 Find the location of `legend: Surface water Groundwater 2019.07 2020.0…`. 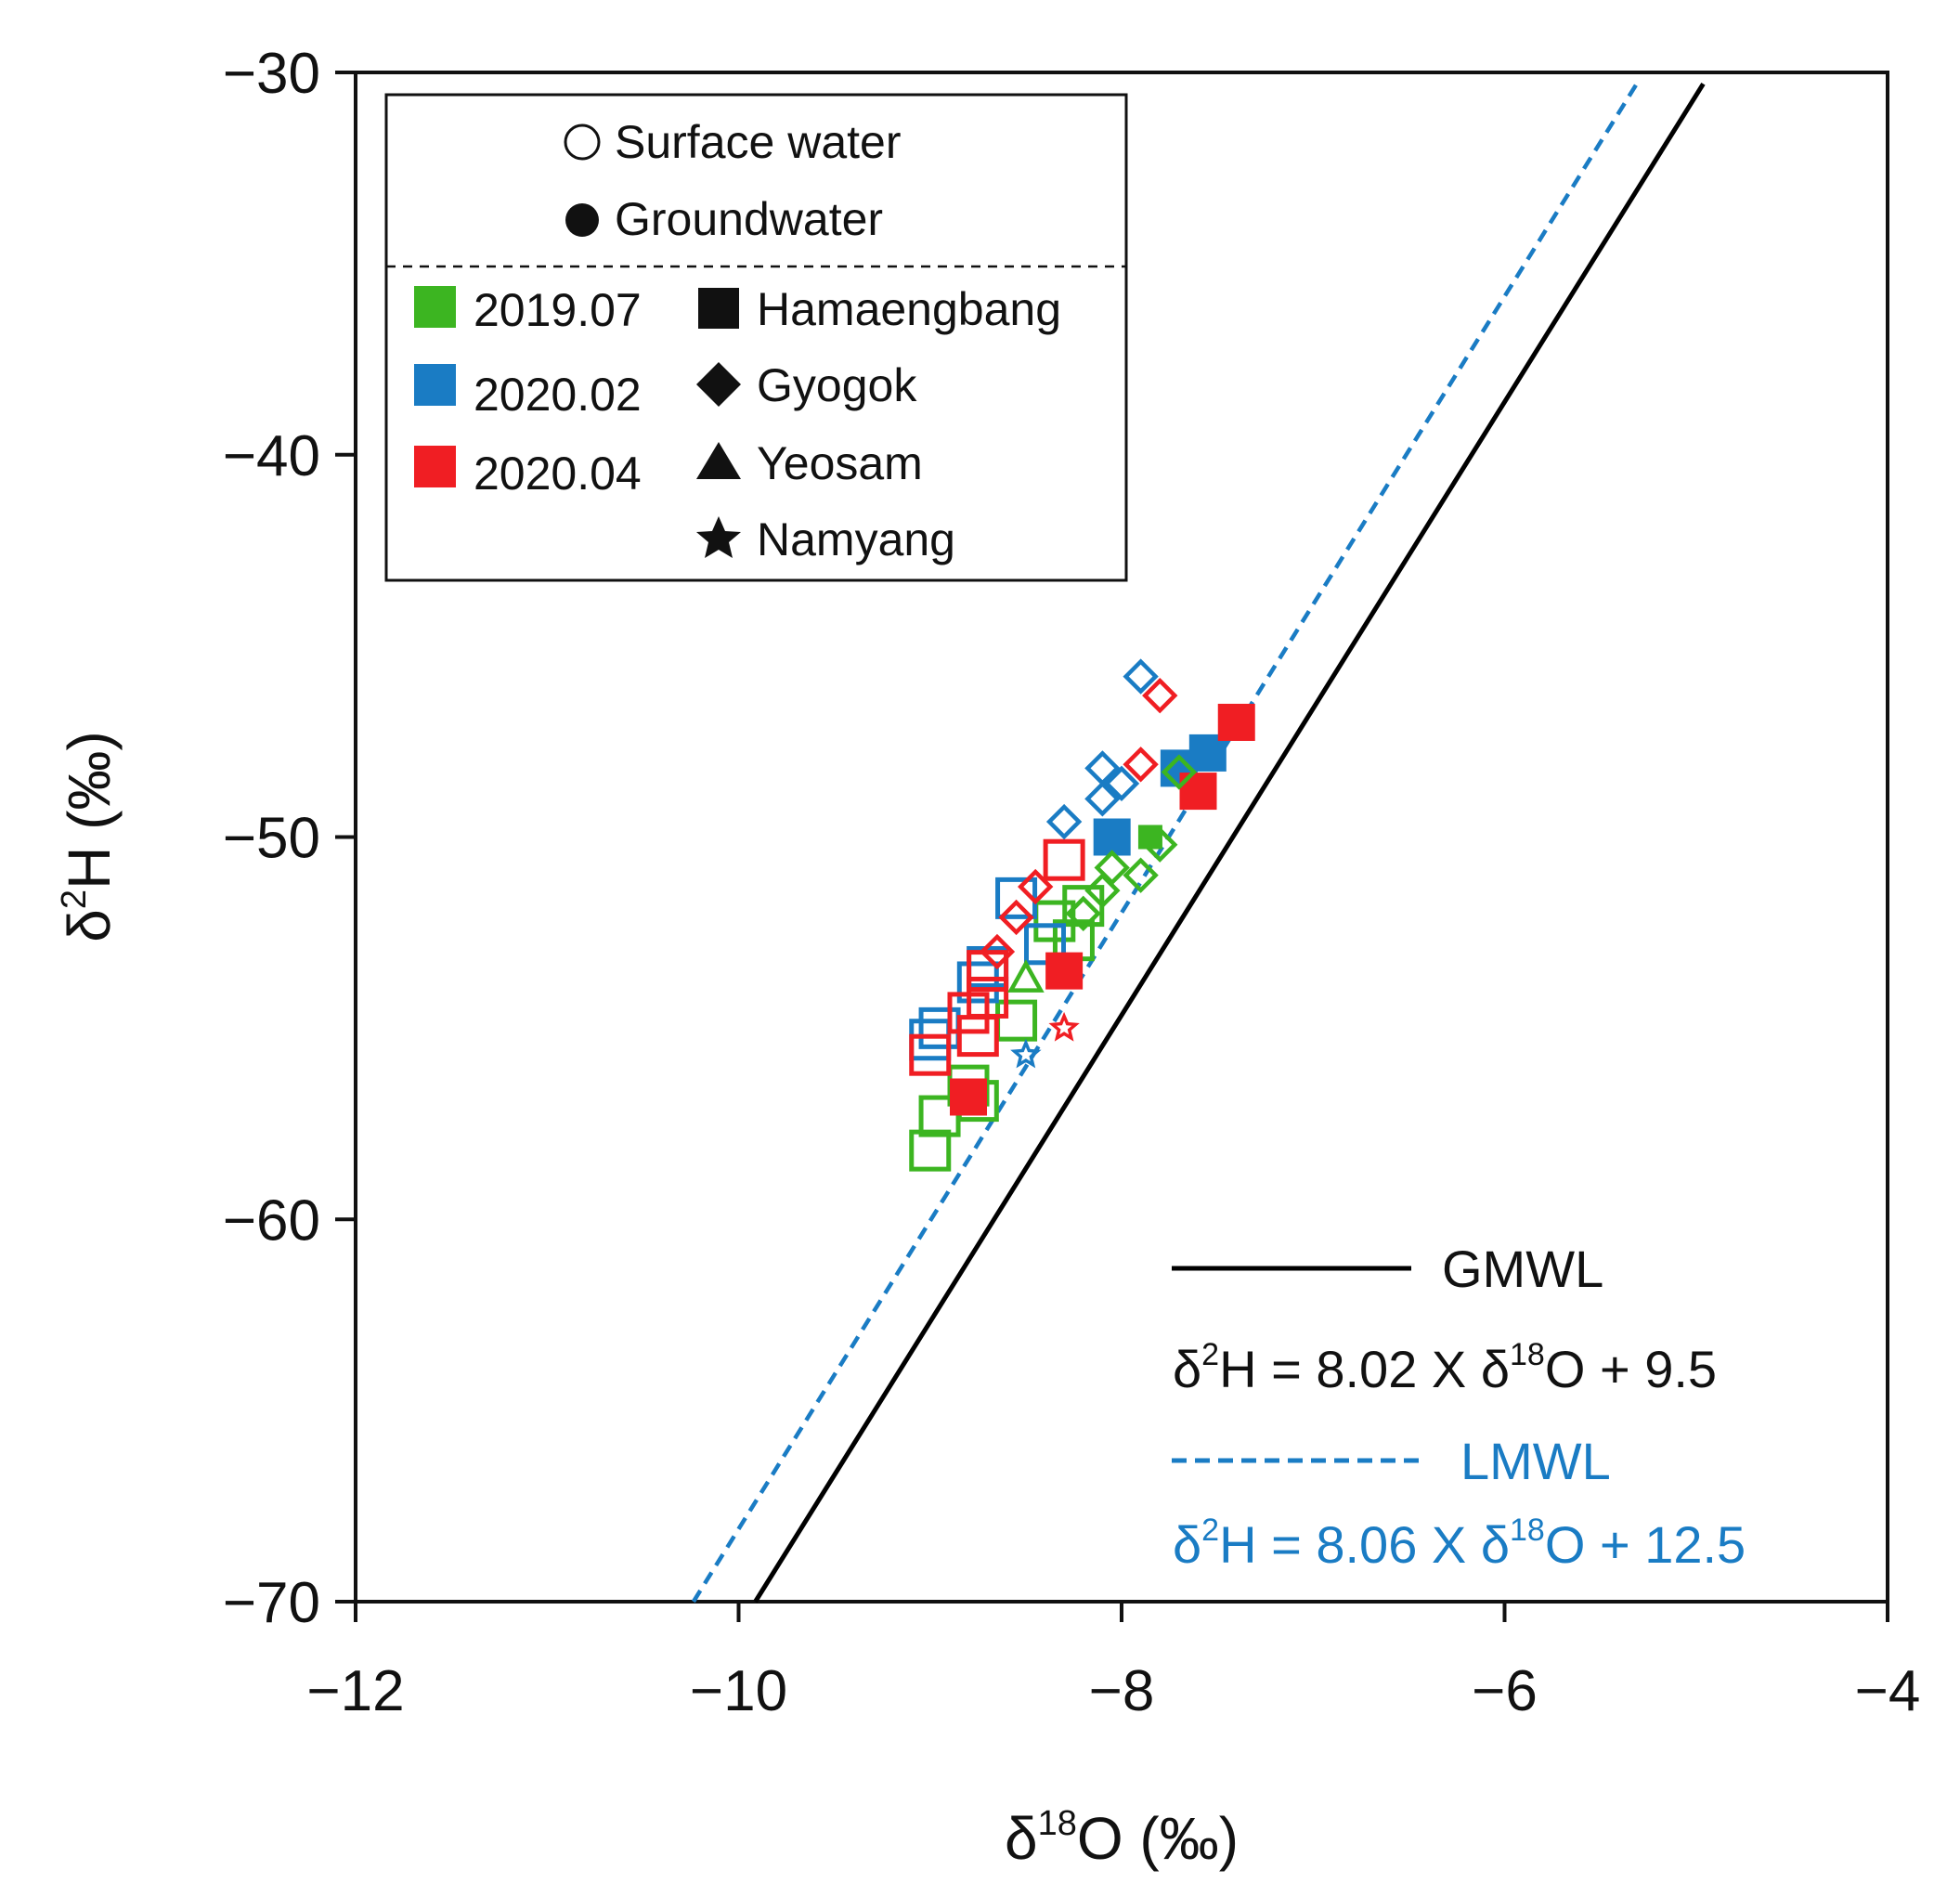

legend: Surface water Groundwater 2019.07 2020.0… is located at coordinates (756, 338).